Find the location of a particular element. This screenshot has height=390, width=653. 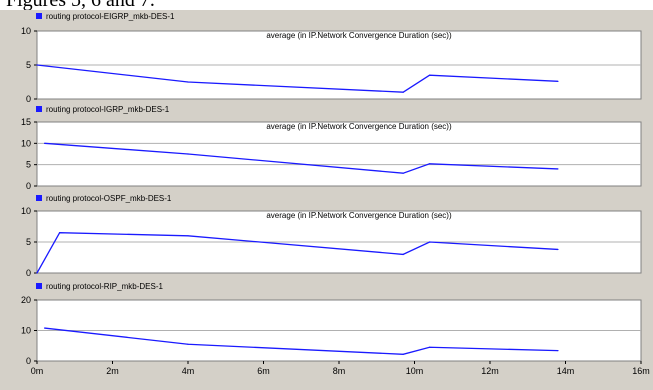

x-axis: 0m 2m 4m 6m 8m 10m 12m 14m 16m is located at coordinates (340, 368).